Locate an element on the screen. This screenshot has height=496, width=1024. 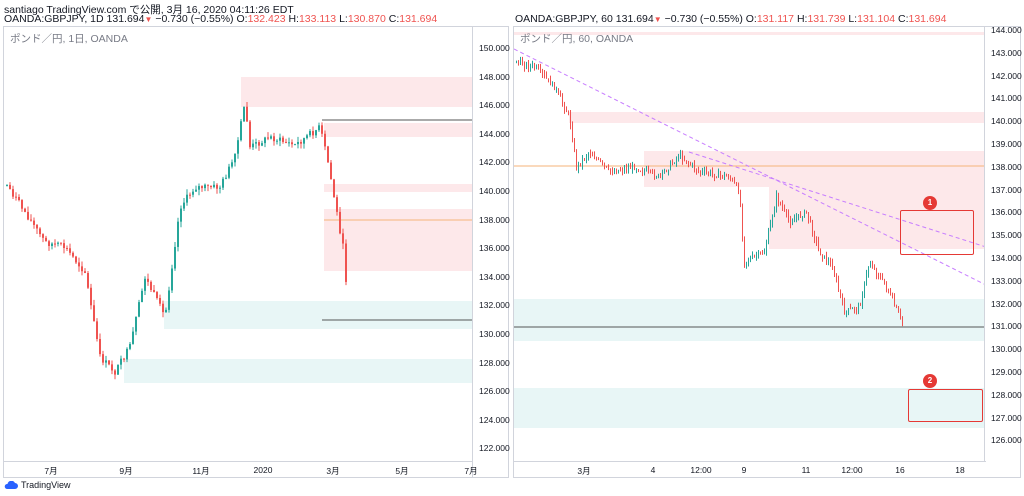
right-price: 131.694 is located at coordinates (634, 19).